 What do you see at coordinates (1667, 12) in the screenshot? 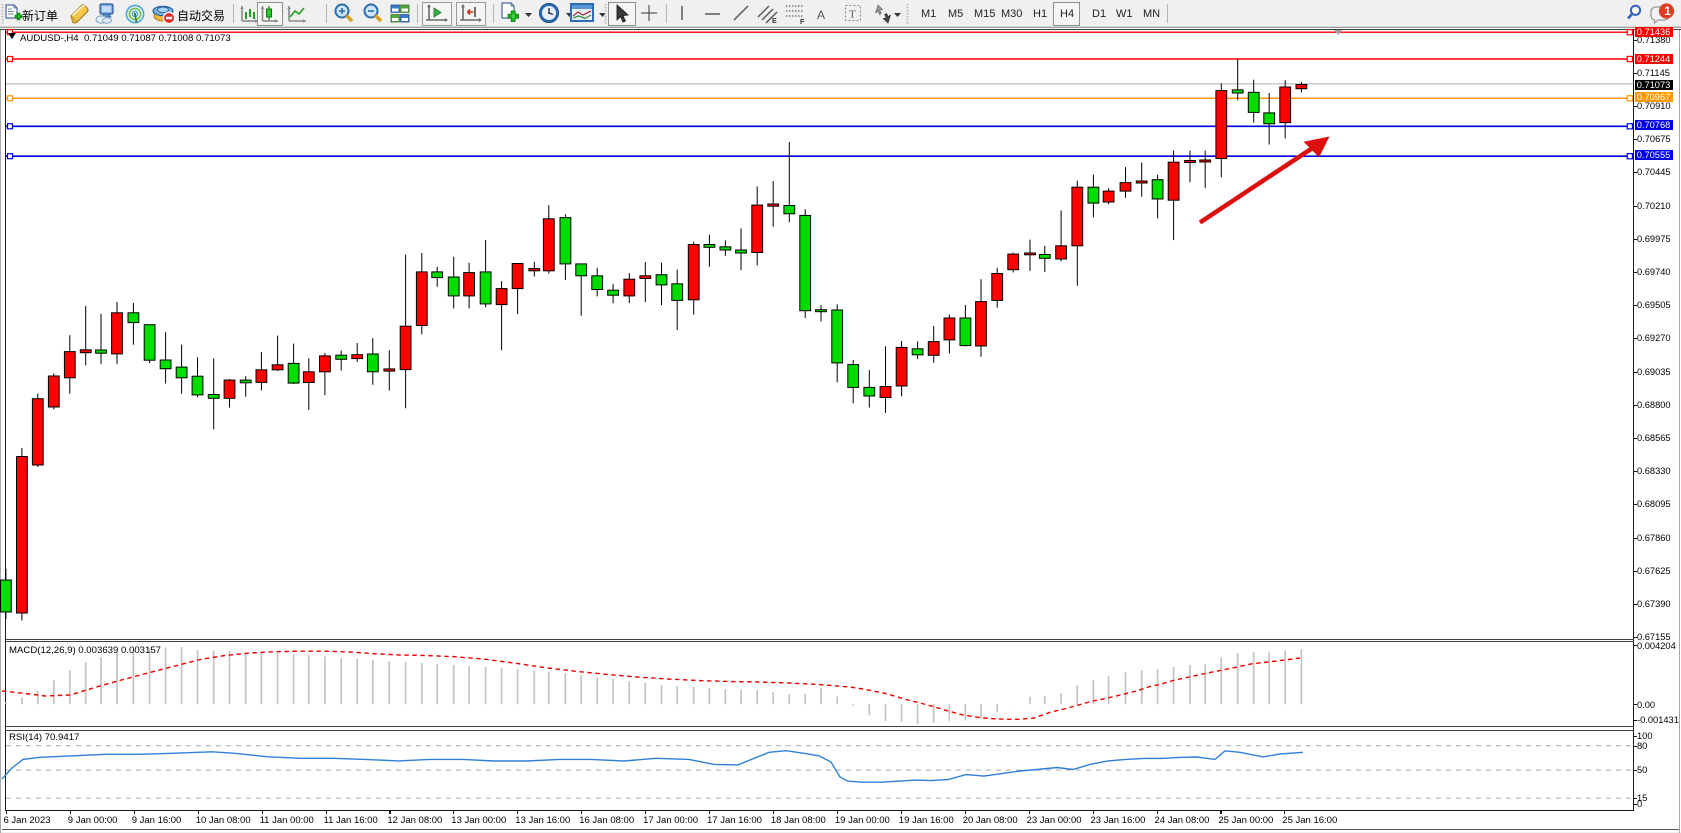
I see `svg-text: 1` at bounding box center [1667, 12].